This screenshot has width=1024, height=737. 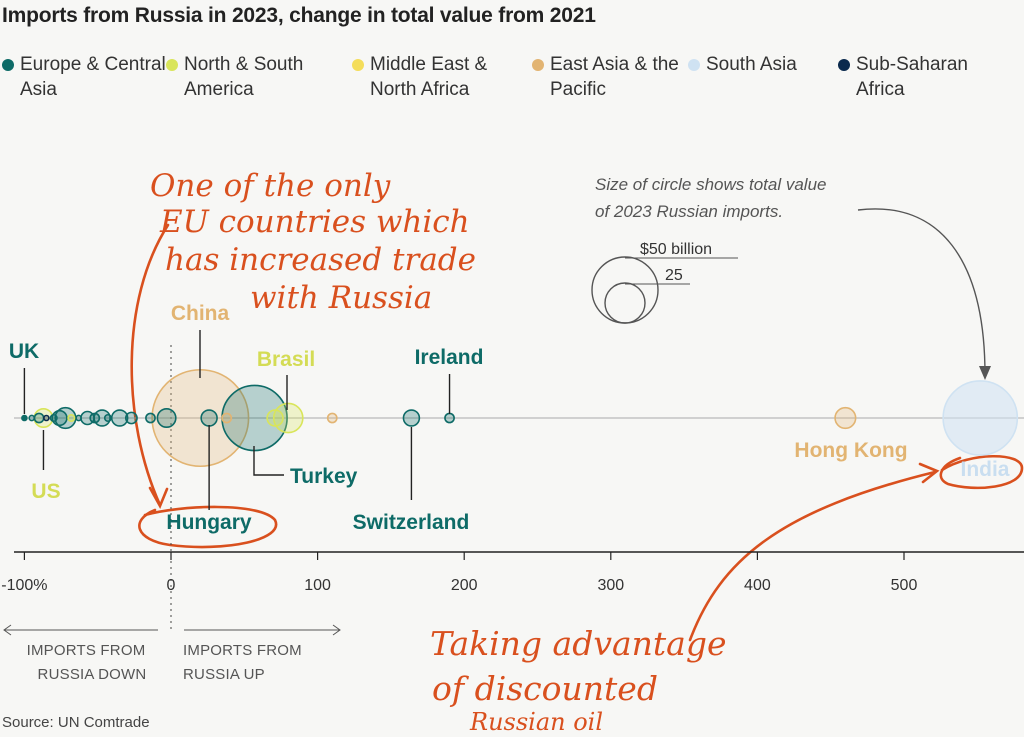 I want to click on size-key-arrow-head, so click(x=985, y=373).